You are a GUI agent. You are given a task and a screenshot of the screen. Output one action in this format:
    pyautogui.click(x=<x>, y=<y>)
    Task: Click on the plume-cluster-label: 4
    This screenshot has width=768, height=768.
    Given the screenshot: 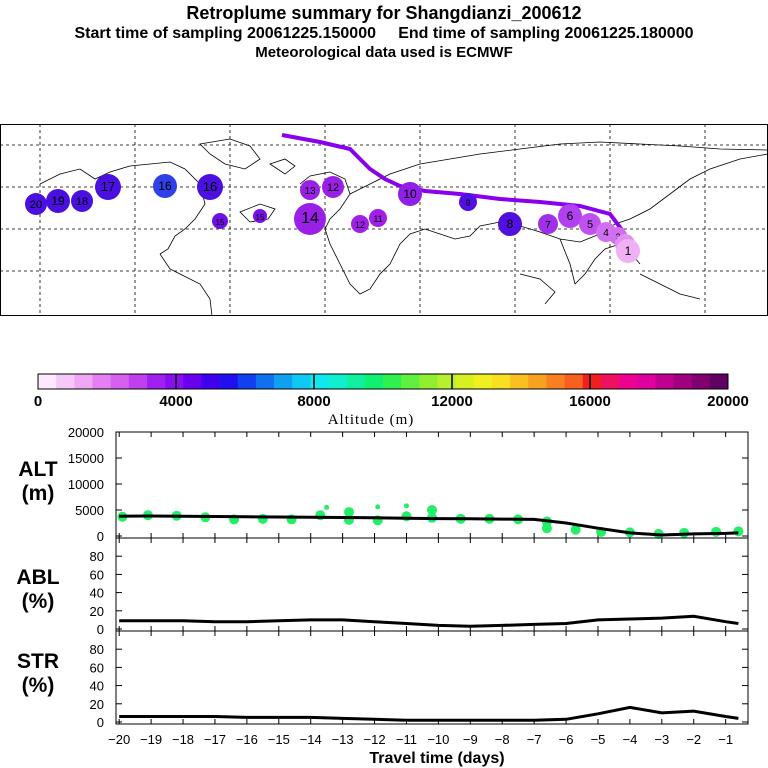 What is the action you would take?
    pyautogui.click(x=606, y=233)
    